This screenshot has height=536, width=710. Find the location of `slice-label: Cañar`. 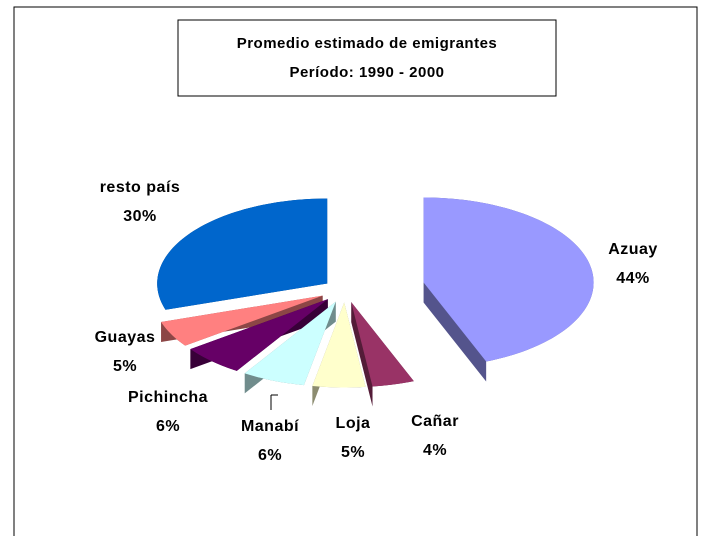

slice-label: Cañar is located at coordinates (435, 421).